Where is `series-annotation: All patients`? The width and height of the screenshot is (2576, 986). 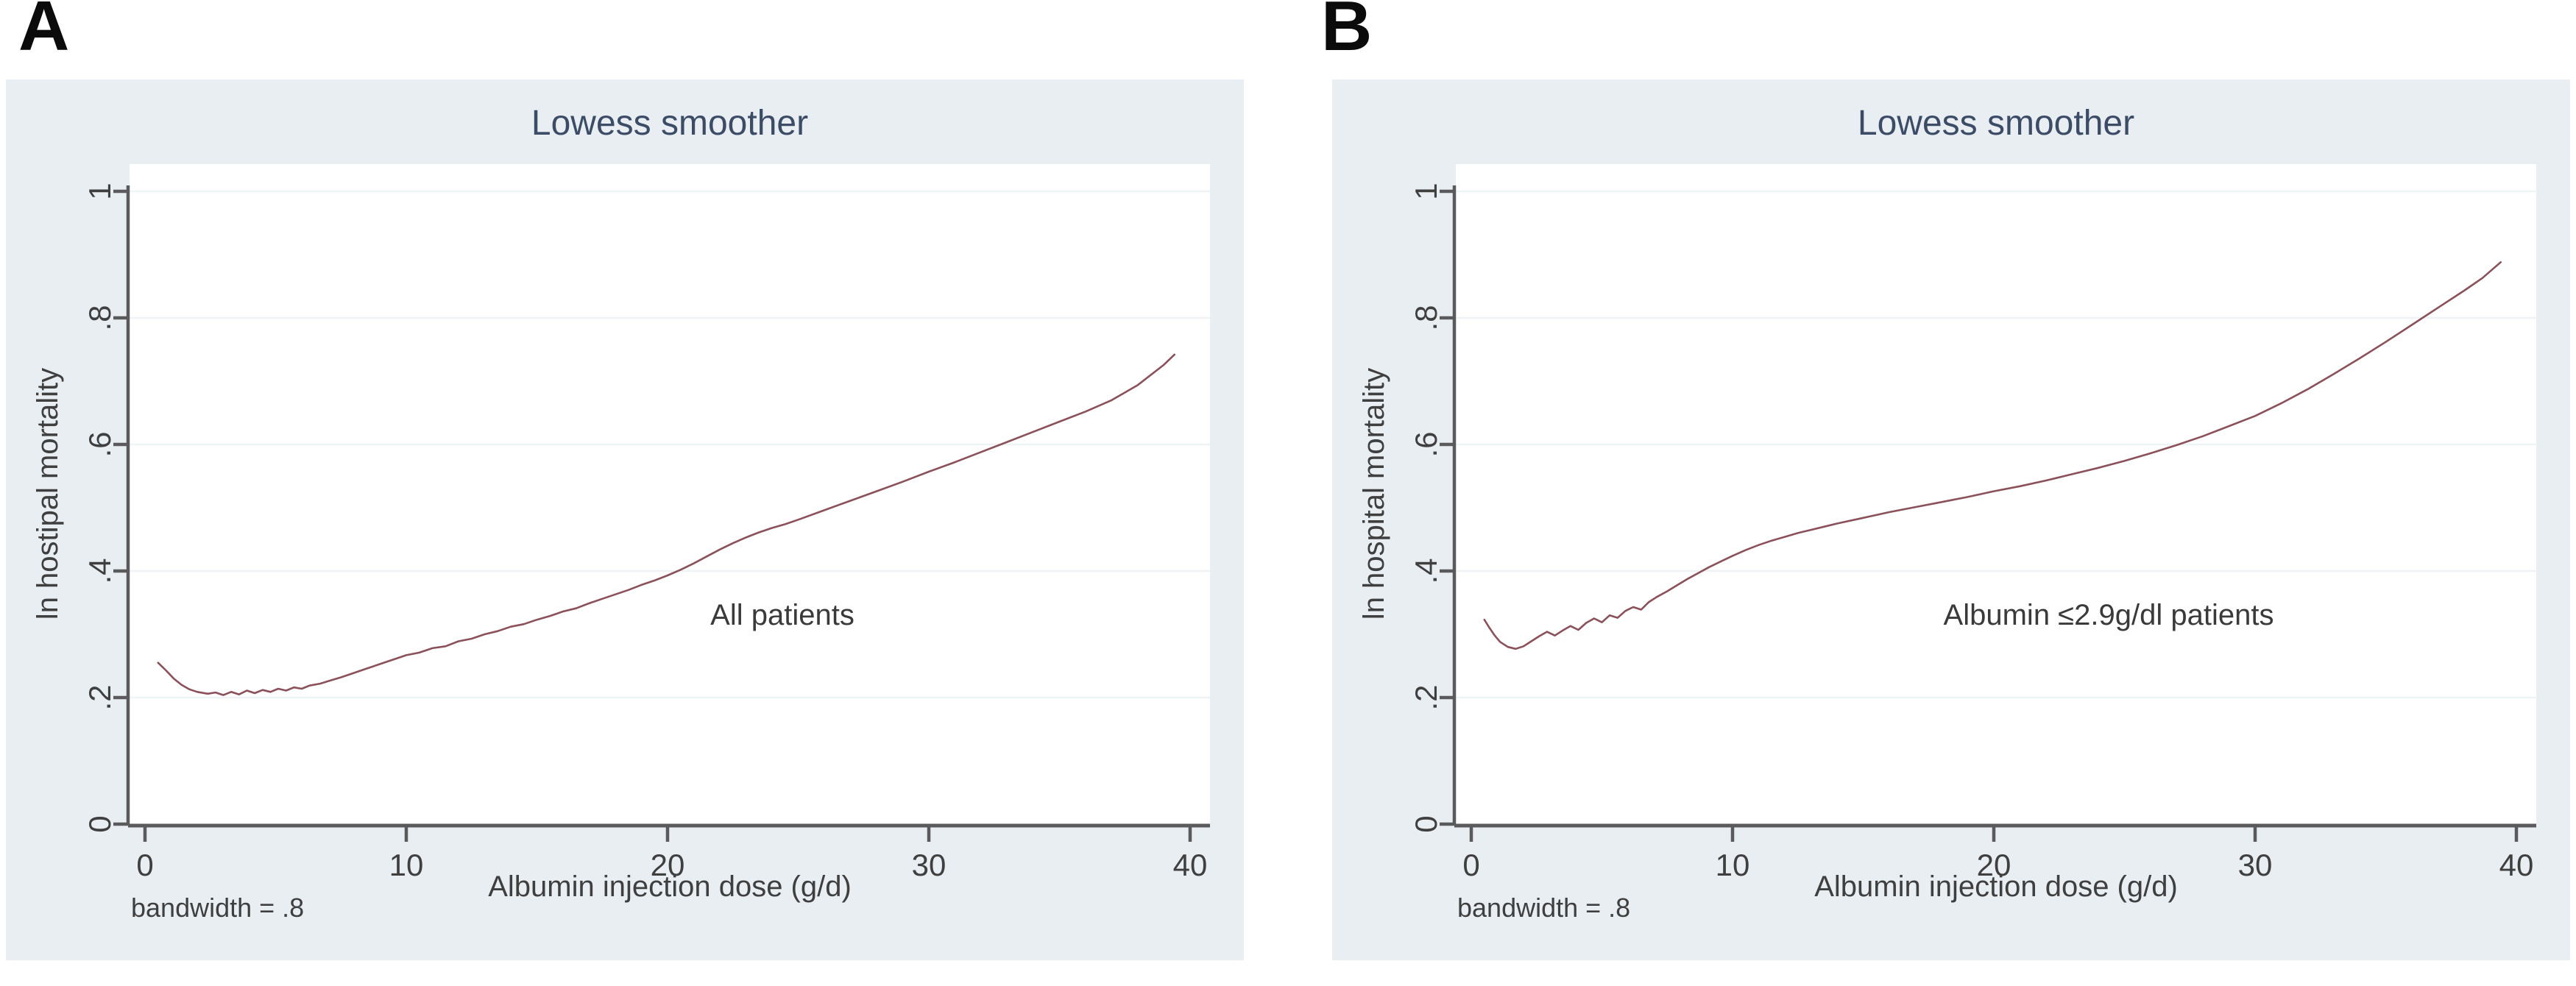 series-annotation: All patients is located at coordinates (782, 615).